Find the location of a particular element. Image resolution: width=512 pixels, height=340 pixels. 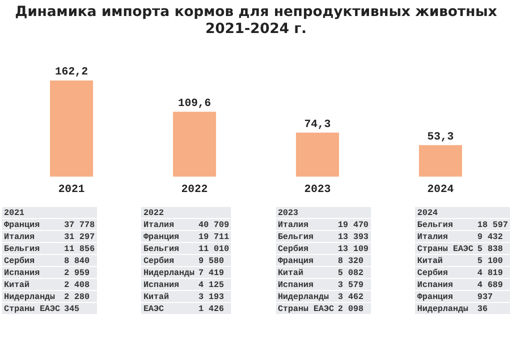

category-label: 2023 is located at coordinates (317, 190).